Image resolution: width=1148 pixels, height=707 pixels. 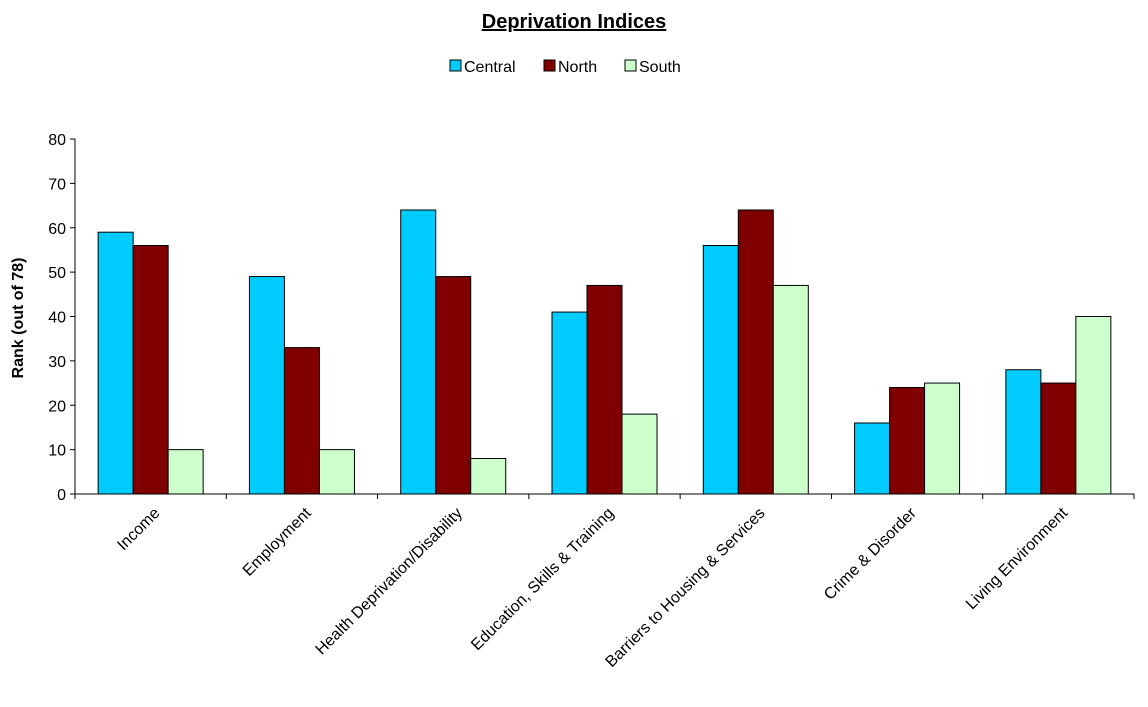 What do you see at coordinates (57, 229) in the screenshot?
I see `y-tick-label: 60` at bounding box center [57, 229].